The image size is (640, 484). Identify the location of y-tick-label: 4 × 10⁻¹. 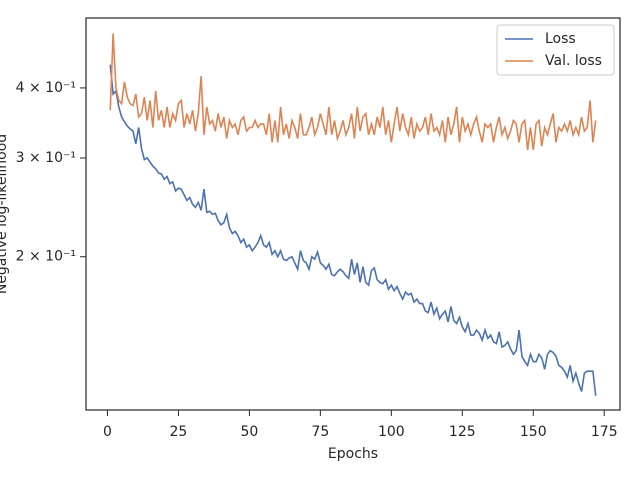
(46, 88).